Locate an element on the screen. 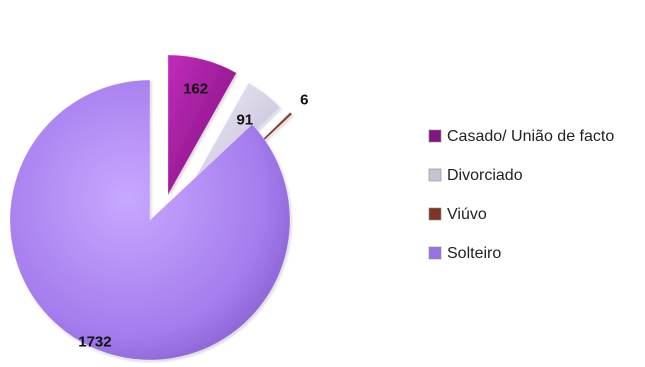 Image resolution: width=645 pixels, height=367 pixels. legend-label: Viúvo is located at coordinates (467, 214).